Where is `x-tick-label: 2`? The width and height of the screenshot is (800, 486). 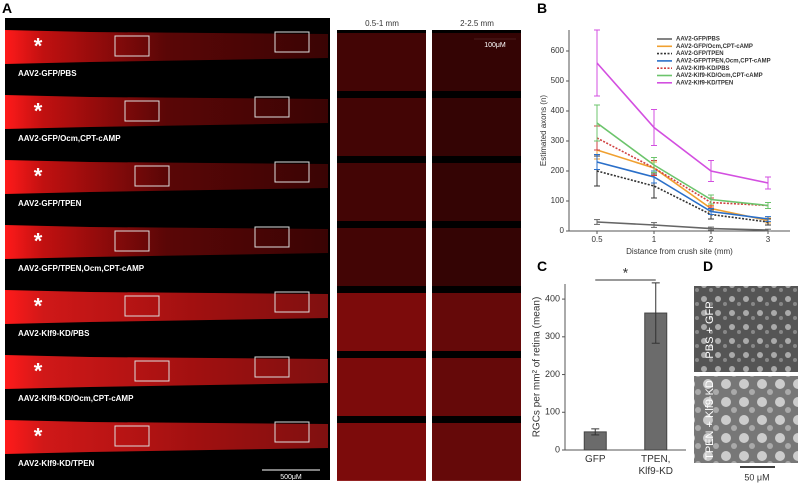
x-tick-label: 2 is located at coordinates (711, 239).